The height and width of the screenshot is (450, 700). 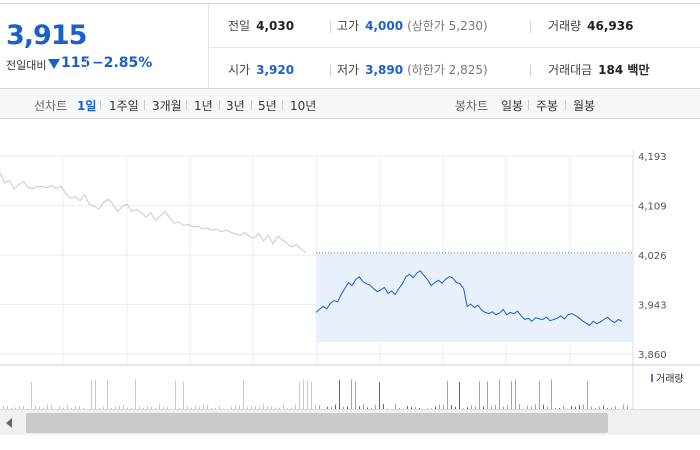 I want to click on candle-weekly: 주봉, so click(x=547, y=106).